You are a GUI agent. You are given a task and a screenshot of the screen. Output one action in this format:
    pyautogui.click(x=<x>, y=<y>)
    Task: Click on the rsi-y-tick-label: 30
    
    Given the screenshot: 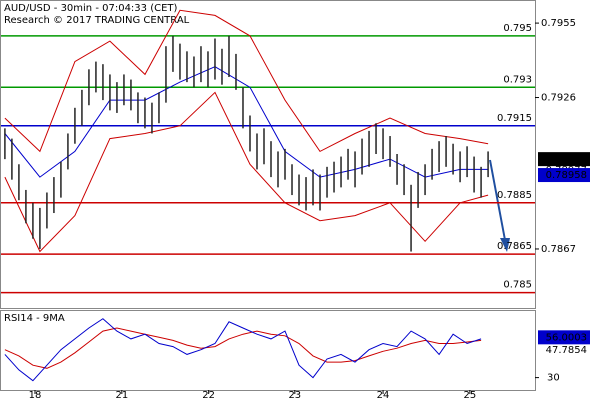 What is the action you would take?
    pyautogui.click(x=553, y=378)
    